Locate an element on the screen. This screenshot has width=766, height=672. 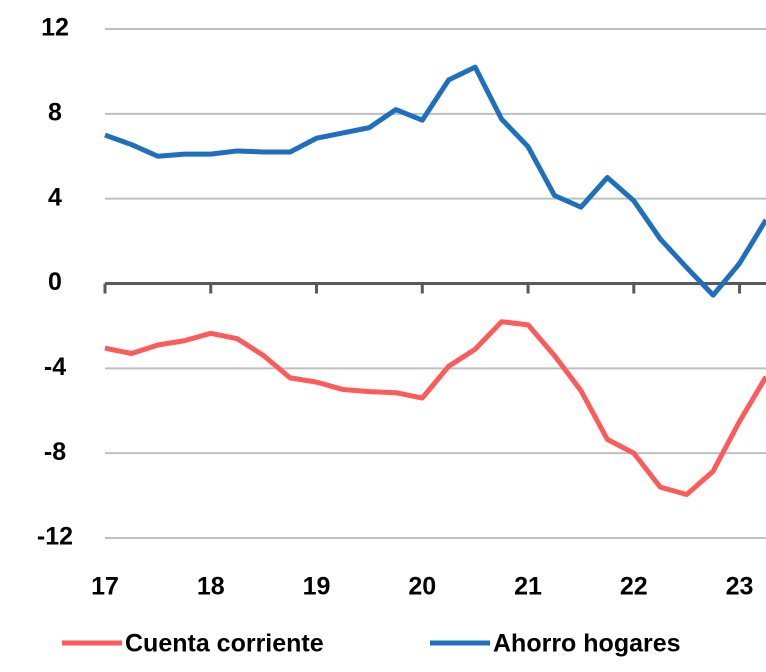
x-tick-label: 18 is located at coordinates (211, 587).